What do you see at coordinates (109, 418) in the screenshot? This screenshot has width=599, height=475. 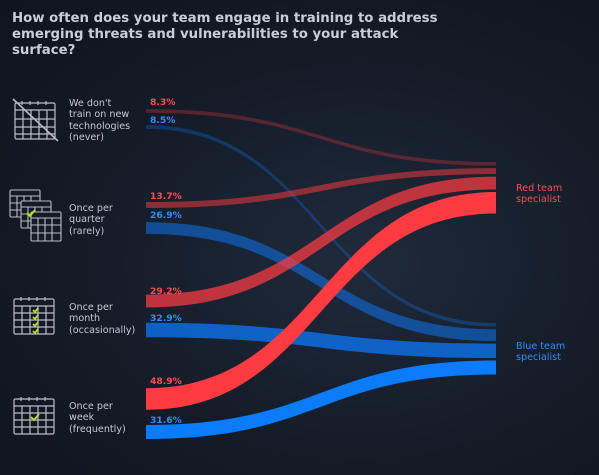 I see `category-label-frequently: Once per week (frequently)` at bounding box center [109, 418].